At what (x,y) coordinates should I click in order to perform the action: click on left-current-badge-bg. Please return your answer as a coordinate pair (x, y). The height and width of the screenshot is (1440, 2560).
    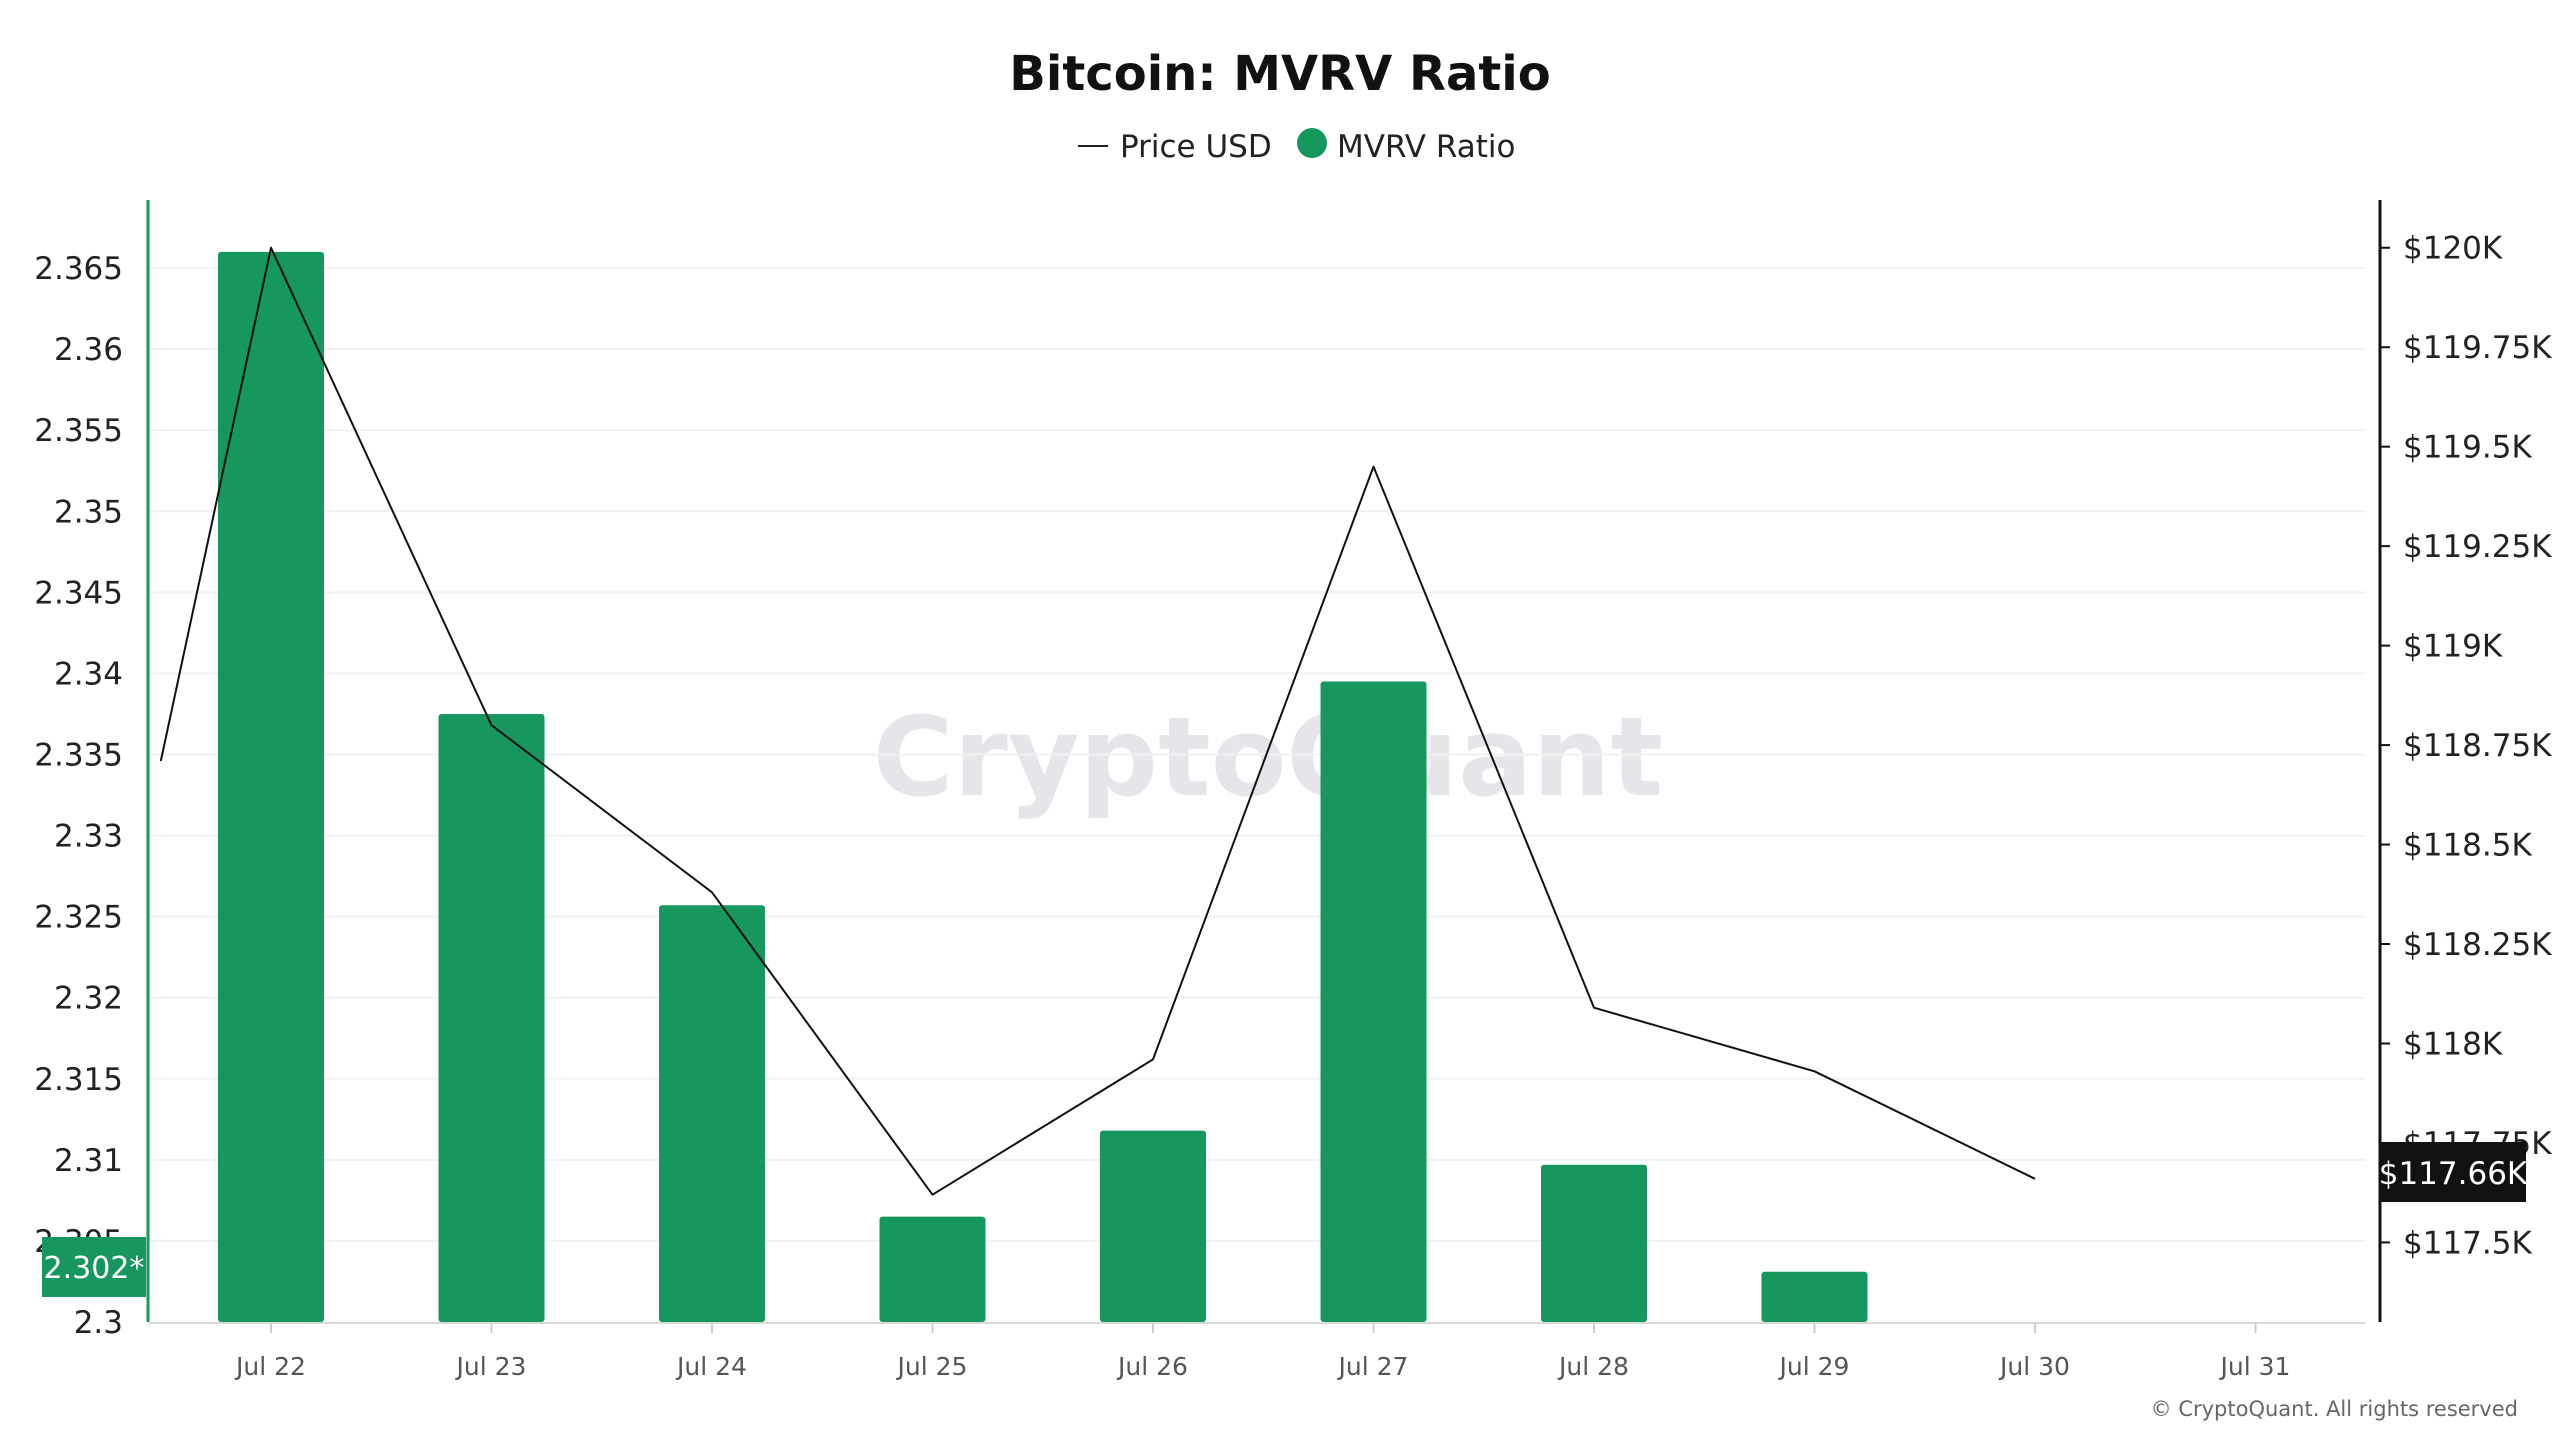
    Looking at the image, I should click on (94, 1267).